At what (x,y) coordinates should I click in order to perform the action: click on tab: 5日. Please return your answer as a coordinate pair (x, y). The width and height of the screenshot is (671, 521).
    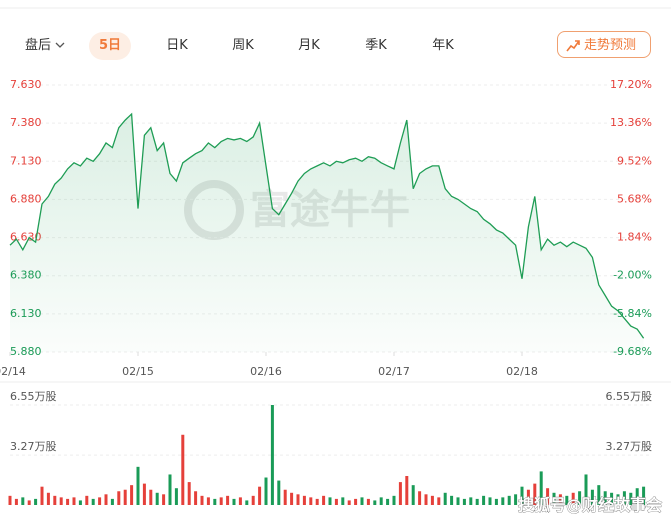
    Looking at the image, I should click on (110, 46).